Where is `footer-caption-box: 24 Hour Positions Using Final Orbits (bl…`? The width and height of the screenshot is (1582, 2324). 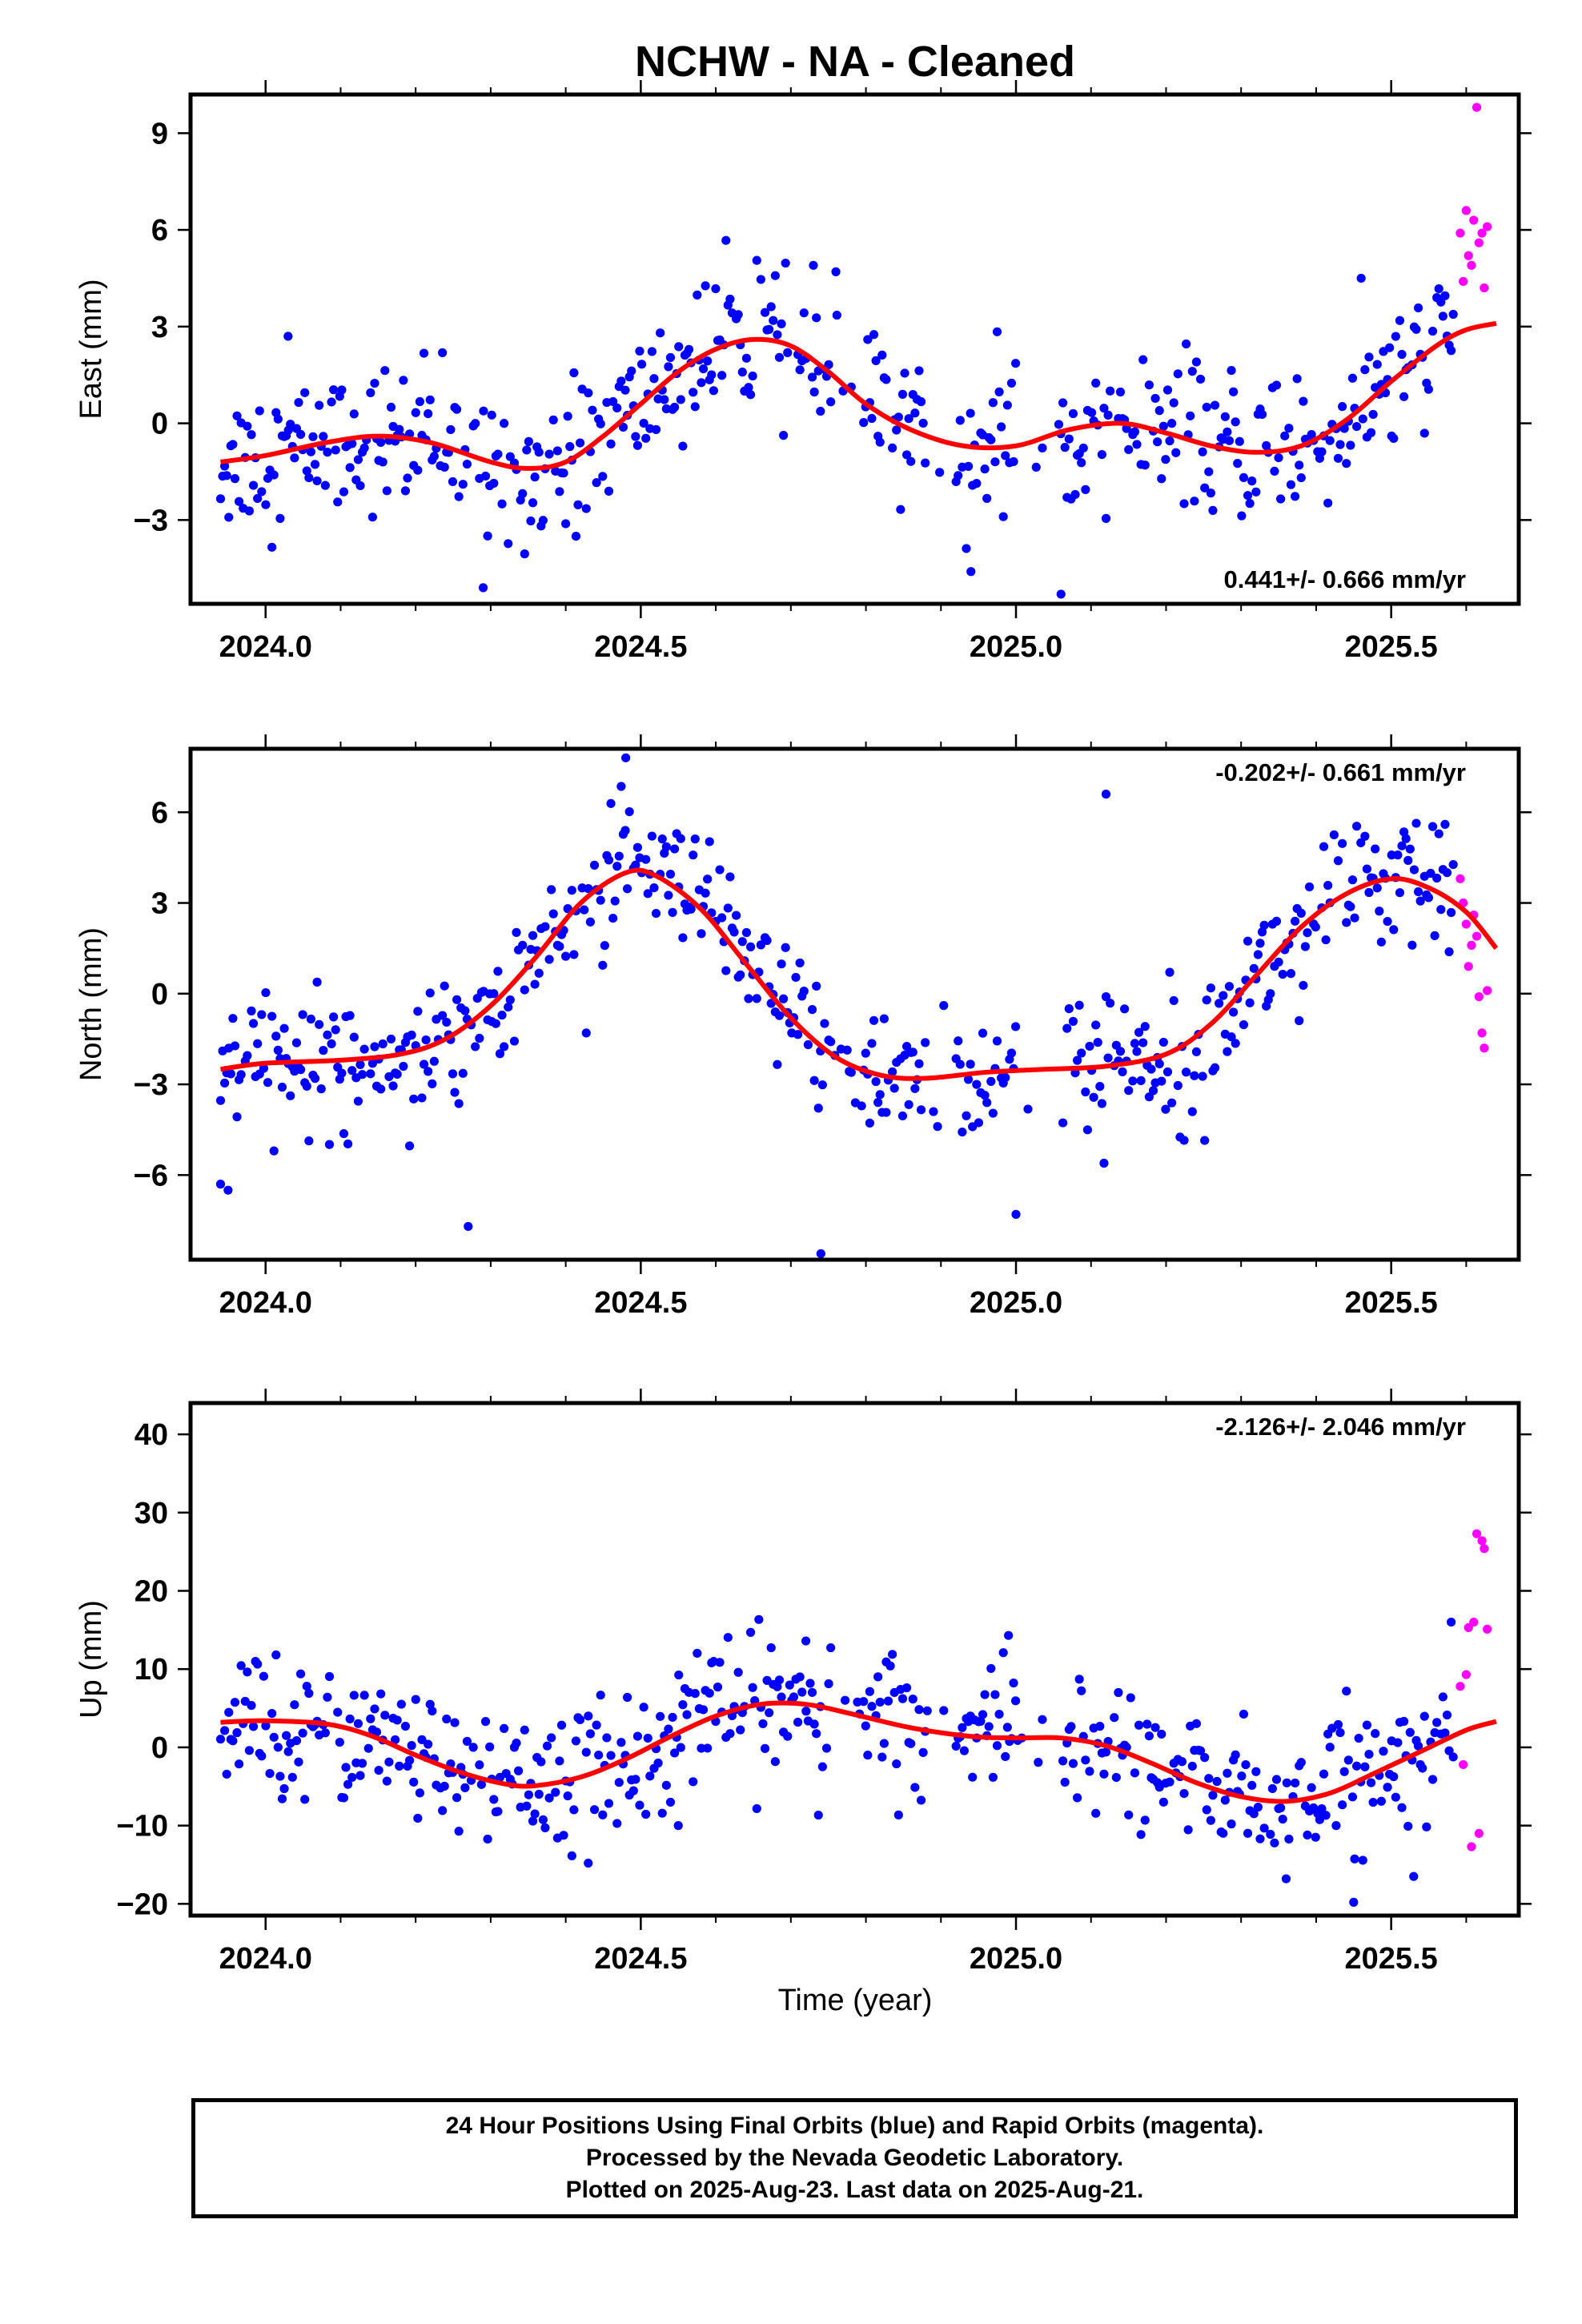
footer-caption-box: 24 Hour Positions Using Final Orbits (bl… is located at coordinates (854, 2158).